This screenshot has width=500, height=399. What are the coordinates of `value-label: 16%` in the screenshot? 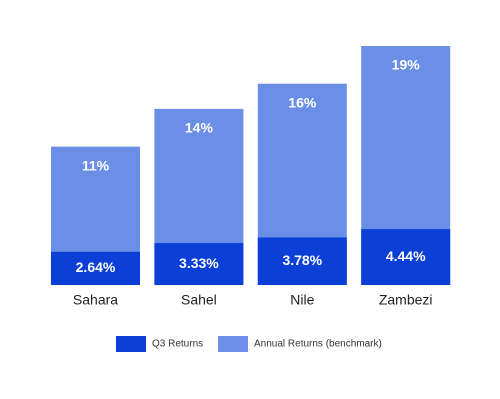 It's located at (302, 102).